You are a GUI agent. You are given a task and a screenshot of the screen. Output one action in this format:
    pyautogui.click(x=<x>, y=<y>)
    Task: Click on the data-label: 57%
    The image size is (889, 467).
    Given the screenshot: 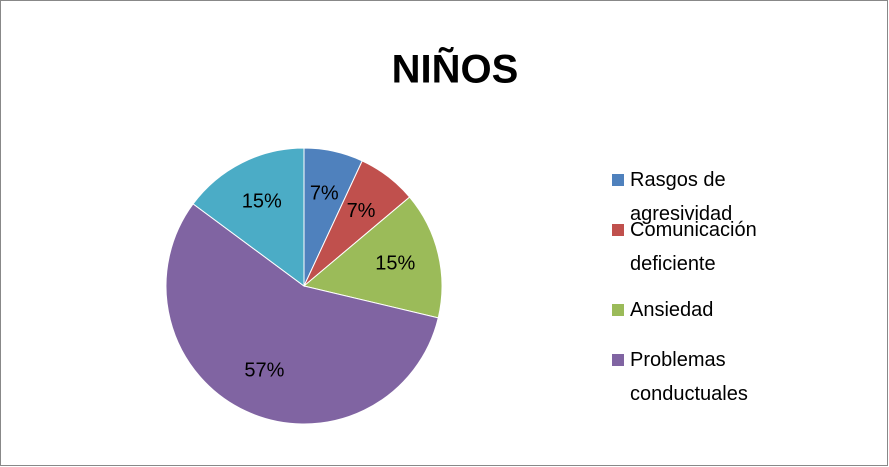 What is the action you would take?
    pyautogui.click(x=264, y=370)
    